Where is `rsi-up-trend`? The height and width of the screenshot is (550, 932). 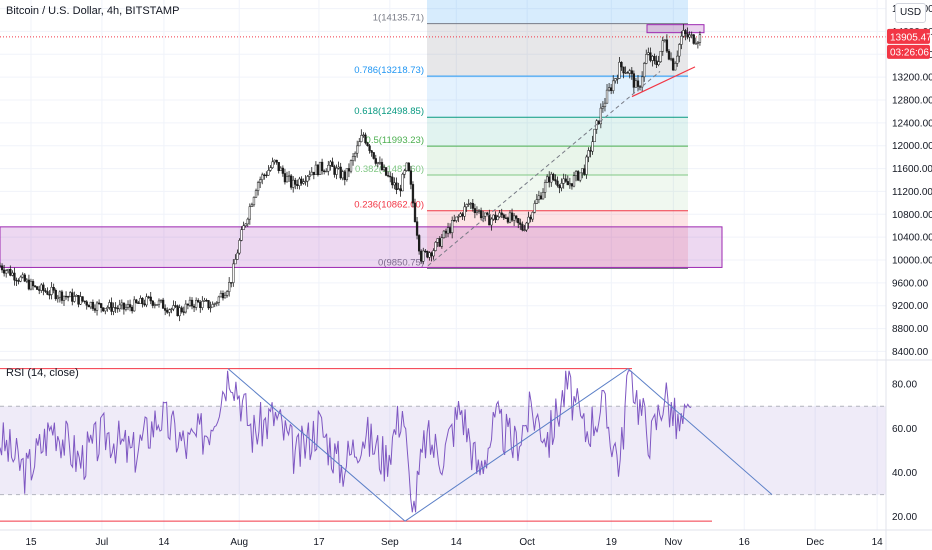
rsi-up-trend is located at coordinates (516, 445).